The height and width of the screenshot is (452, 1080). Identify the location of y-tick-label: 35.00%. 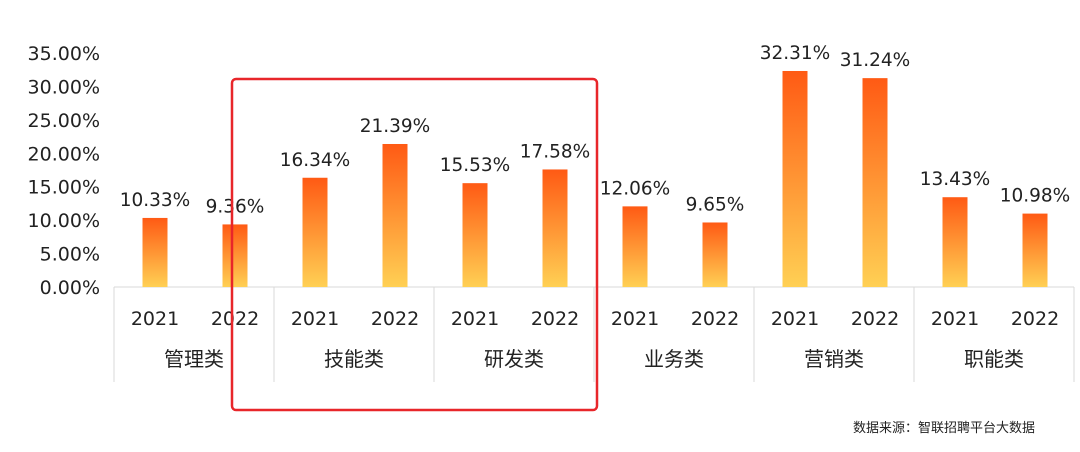
(64, 54).